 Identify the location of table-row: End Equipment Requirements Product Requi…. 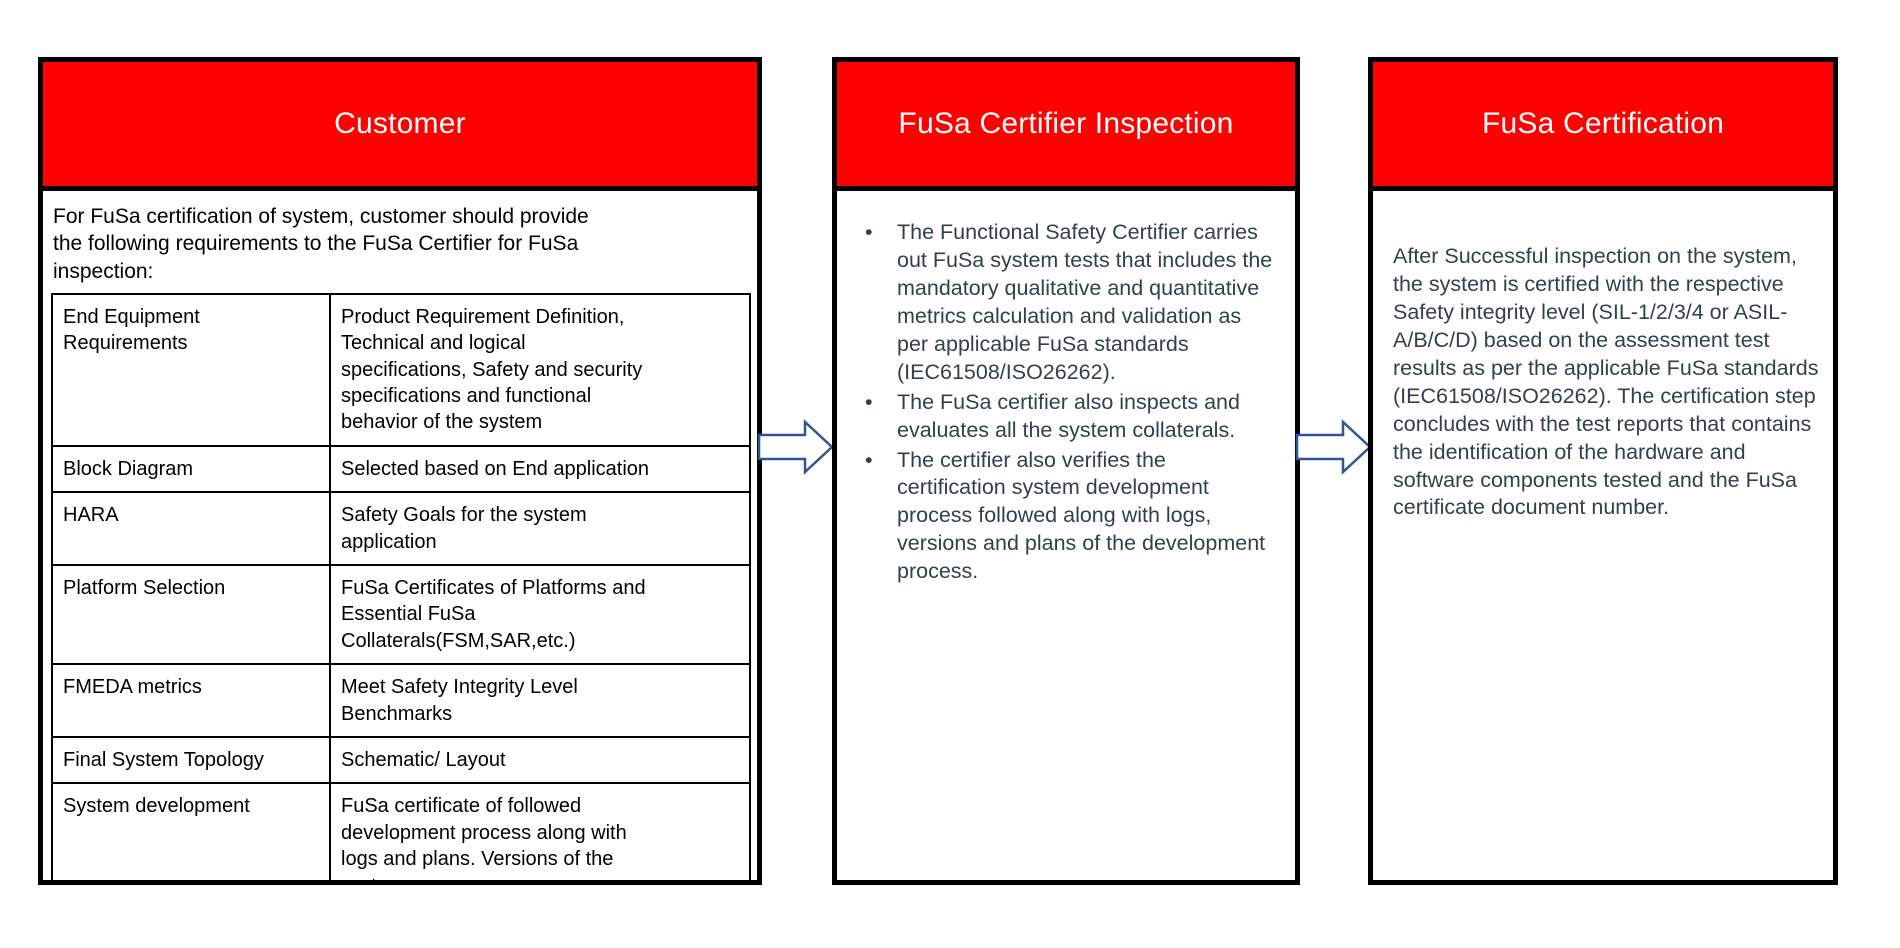
(401, 369).